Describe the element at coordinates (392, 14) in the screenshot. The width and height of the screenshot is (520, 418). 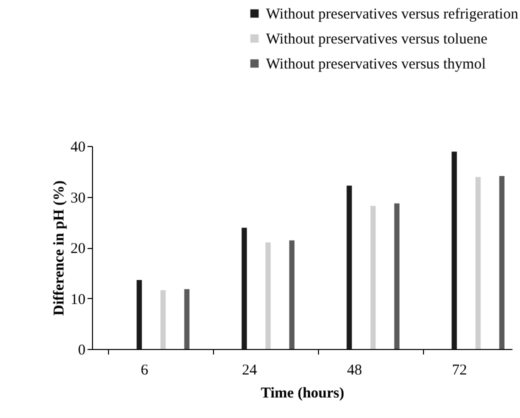
I see `legend-label: Without preservatives versus refrigeration` at that location.